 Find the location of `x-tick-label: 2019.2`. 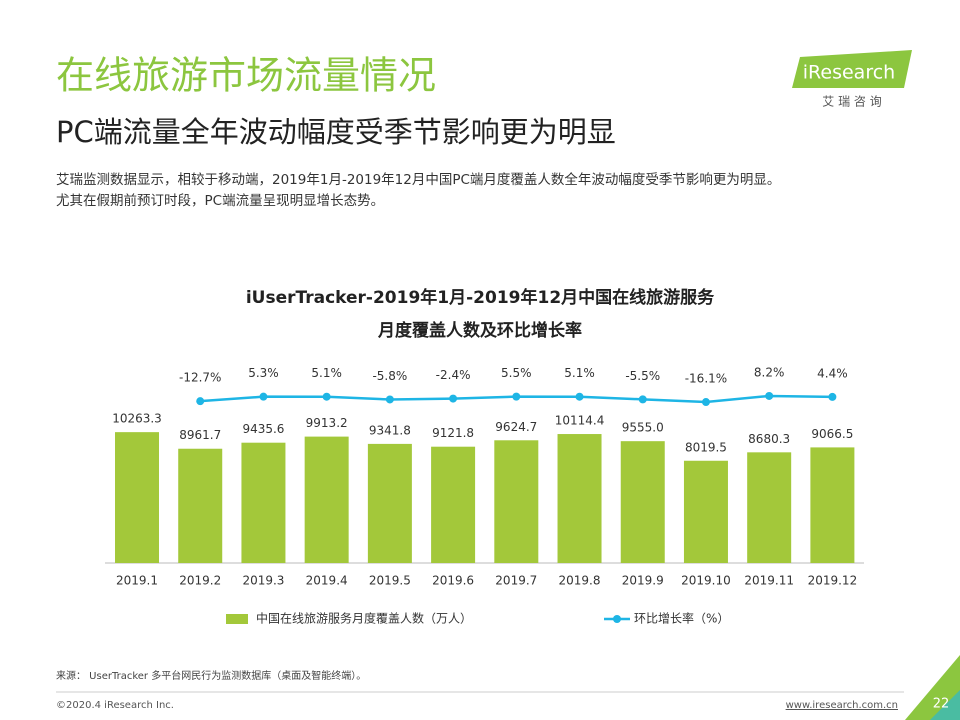

x-tick-label: 2019.2 is located at coordinates (200, 581).